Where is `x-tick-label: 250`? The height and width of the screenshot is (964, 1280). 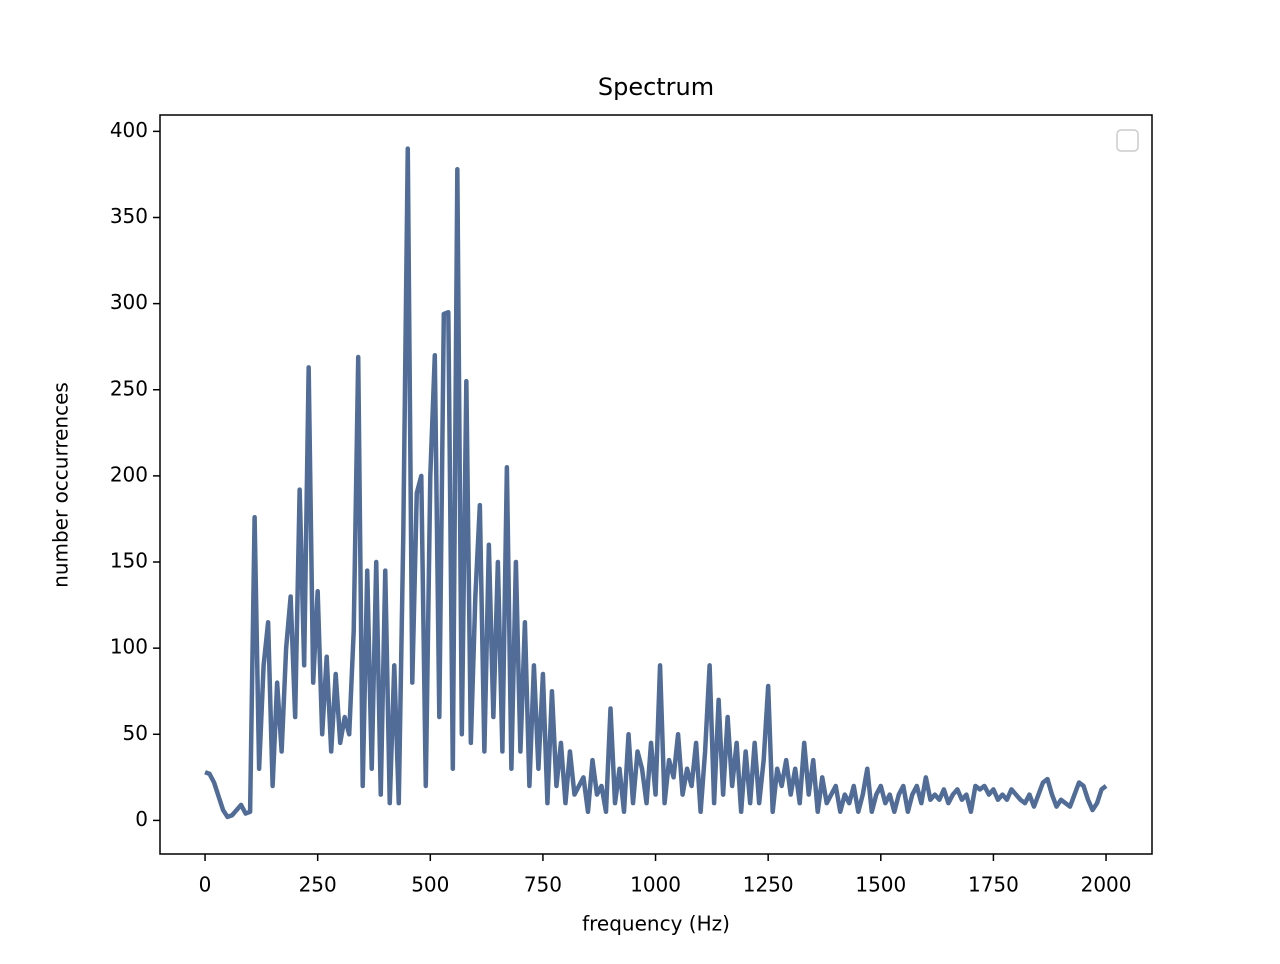 x-tick-label: 250 is located at coordinates (318, 885).